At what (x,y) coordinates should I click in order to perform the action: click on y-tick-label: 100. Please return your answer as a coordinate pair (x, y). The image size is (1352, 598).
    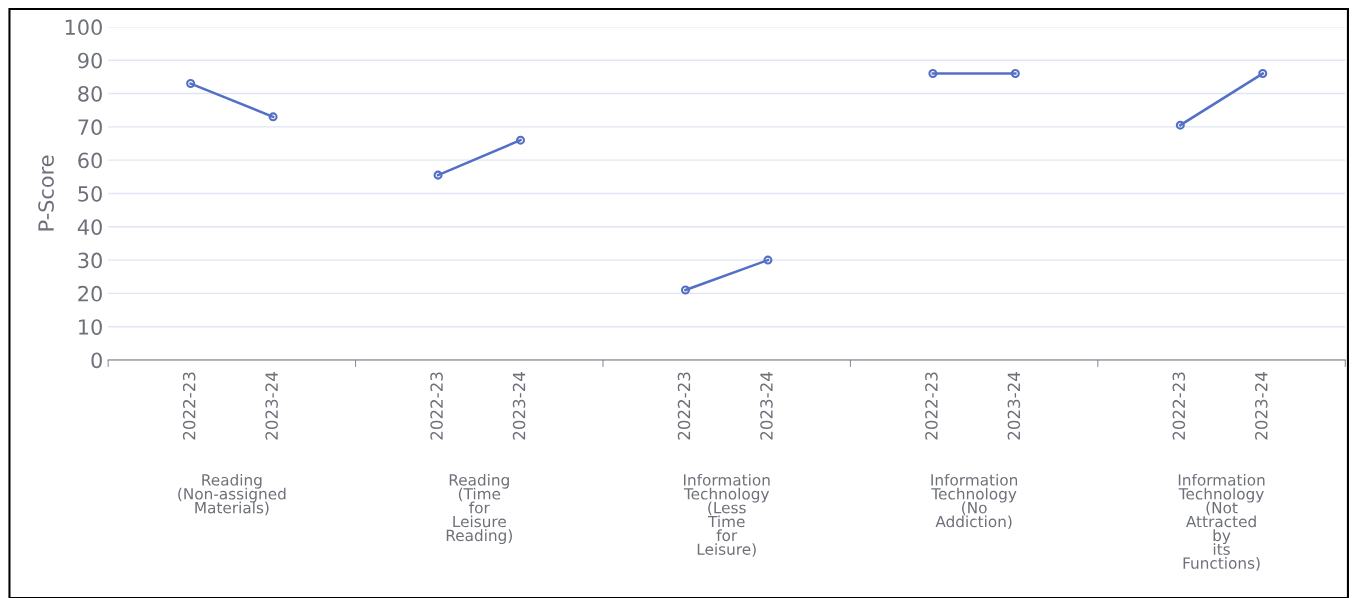
    Looking at the image, I should click on (83, 27).